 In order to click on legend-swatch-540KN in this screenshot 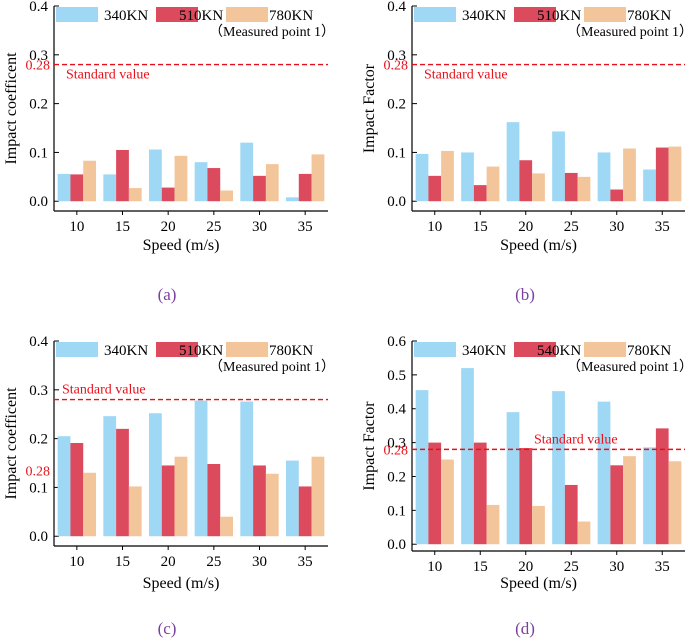, I will do `click(535, 349)`.